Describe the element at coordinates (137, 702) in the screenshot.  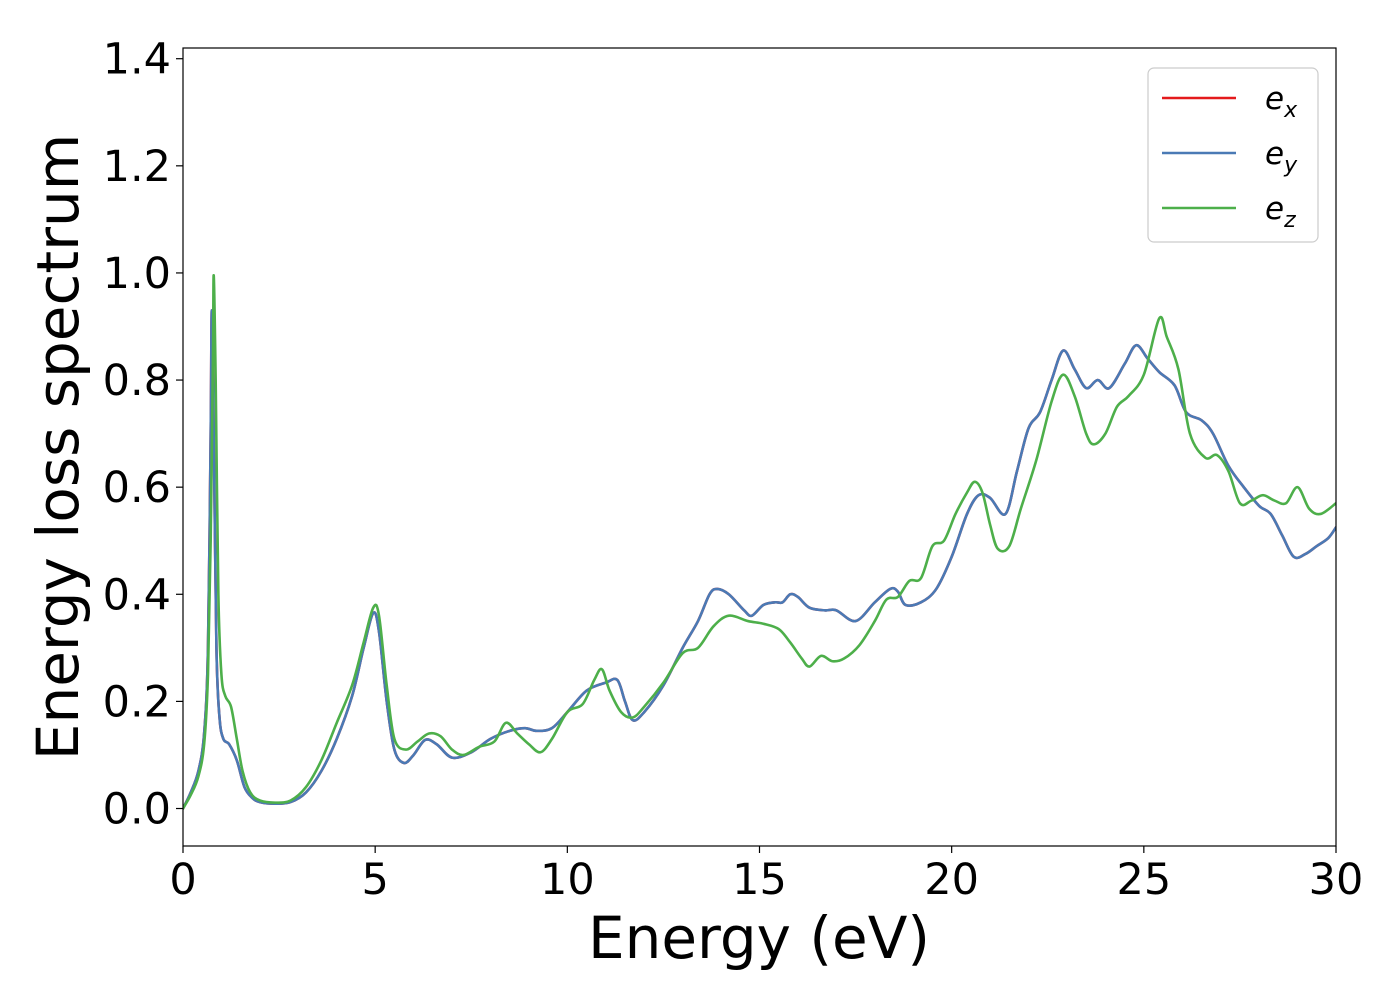
I see `y-tick-label: 0.2` at that location.